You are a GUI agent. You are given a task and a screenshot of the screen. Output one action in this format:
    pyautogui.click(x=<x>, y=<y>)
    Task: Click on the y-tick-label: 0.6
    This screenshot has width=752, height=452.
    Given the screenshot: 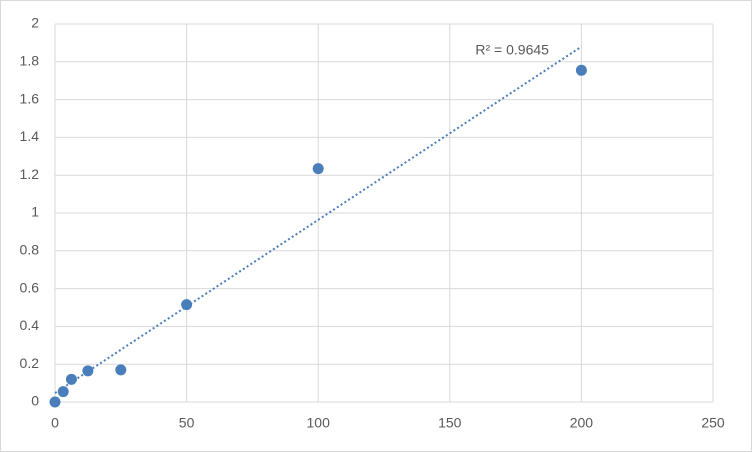 What is the action you would take?
    pyautogui.click(x=30, y=287)
    